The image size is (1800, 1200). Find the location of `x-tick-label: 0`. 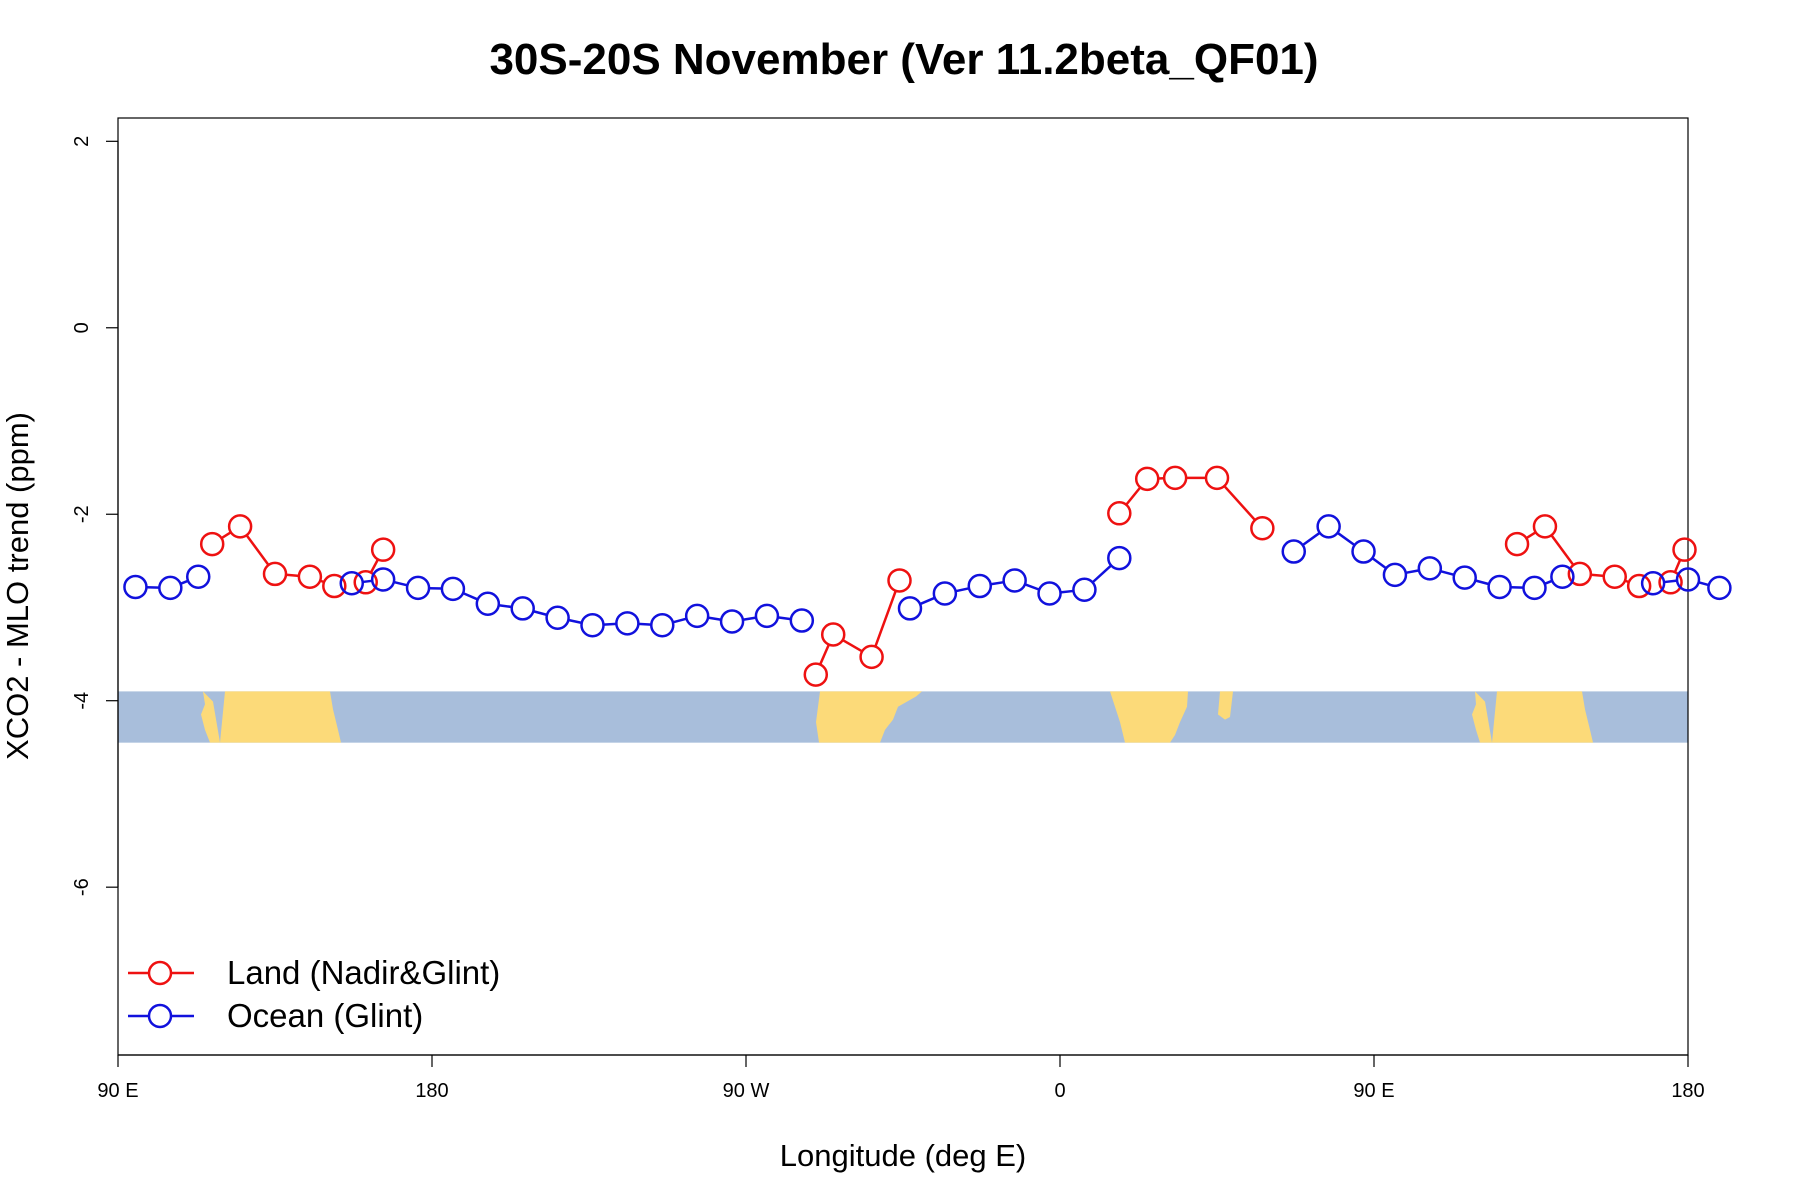

x-tick-label: 0 is located at coordinates (1059, 1091).